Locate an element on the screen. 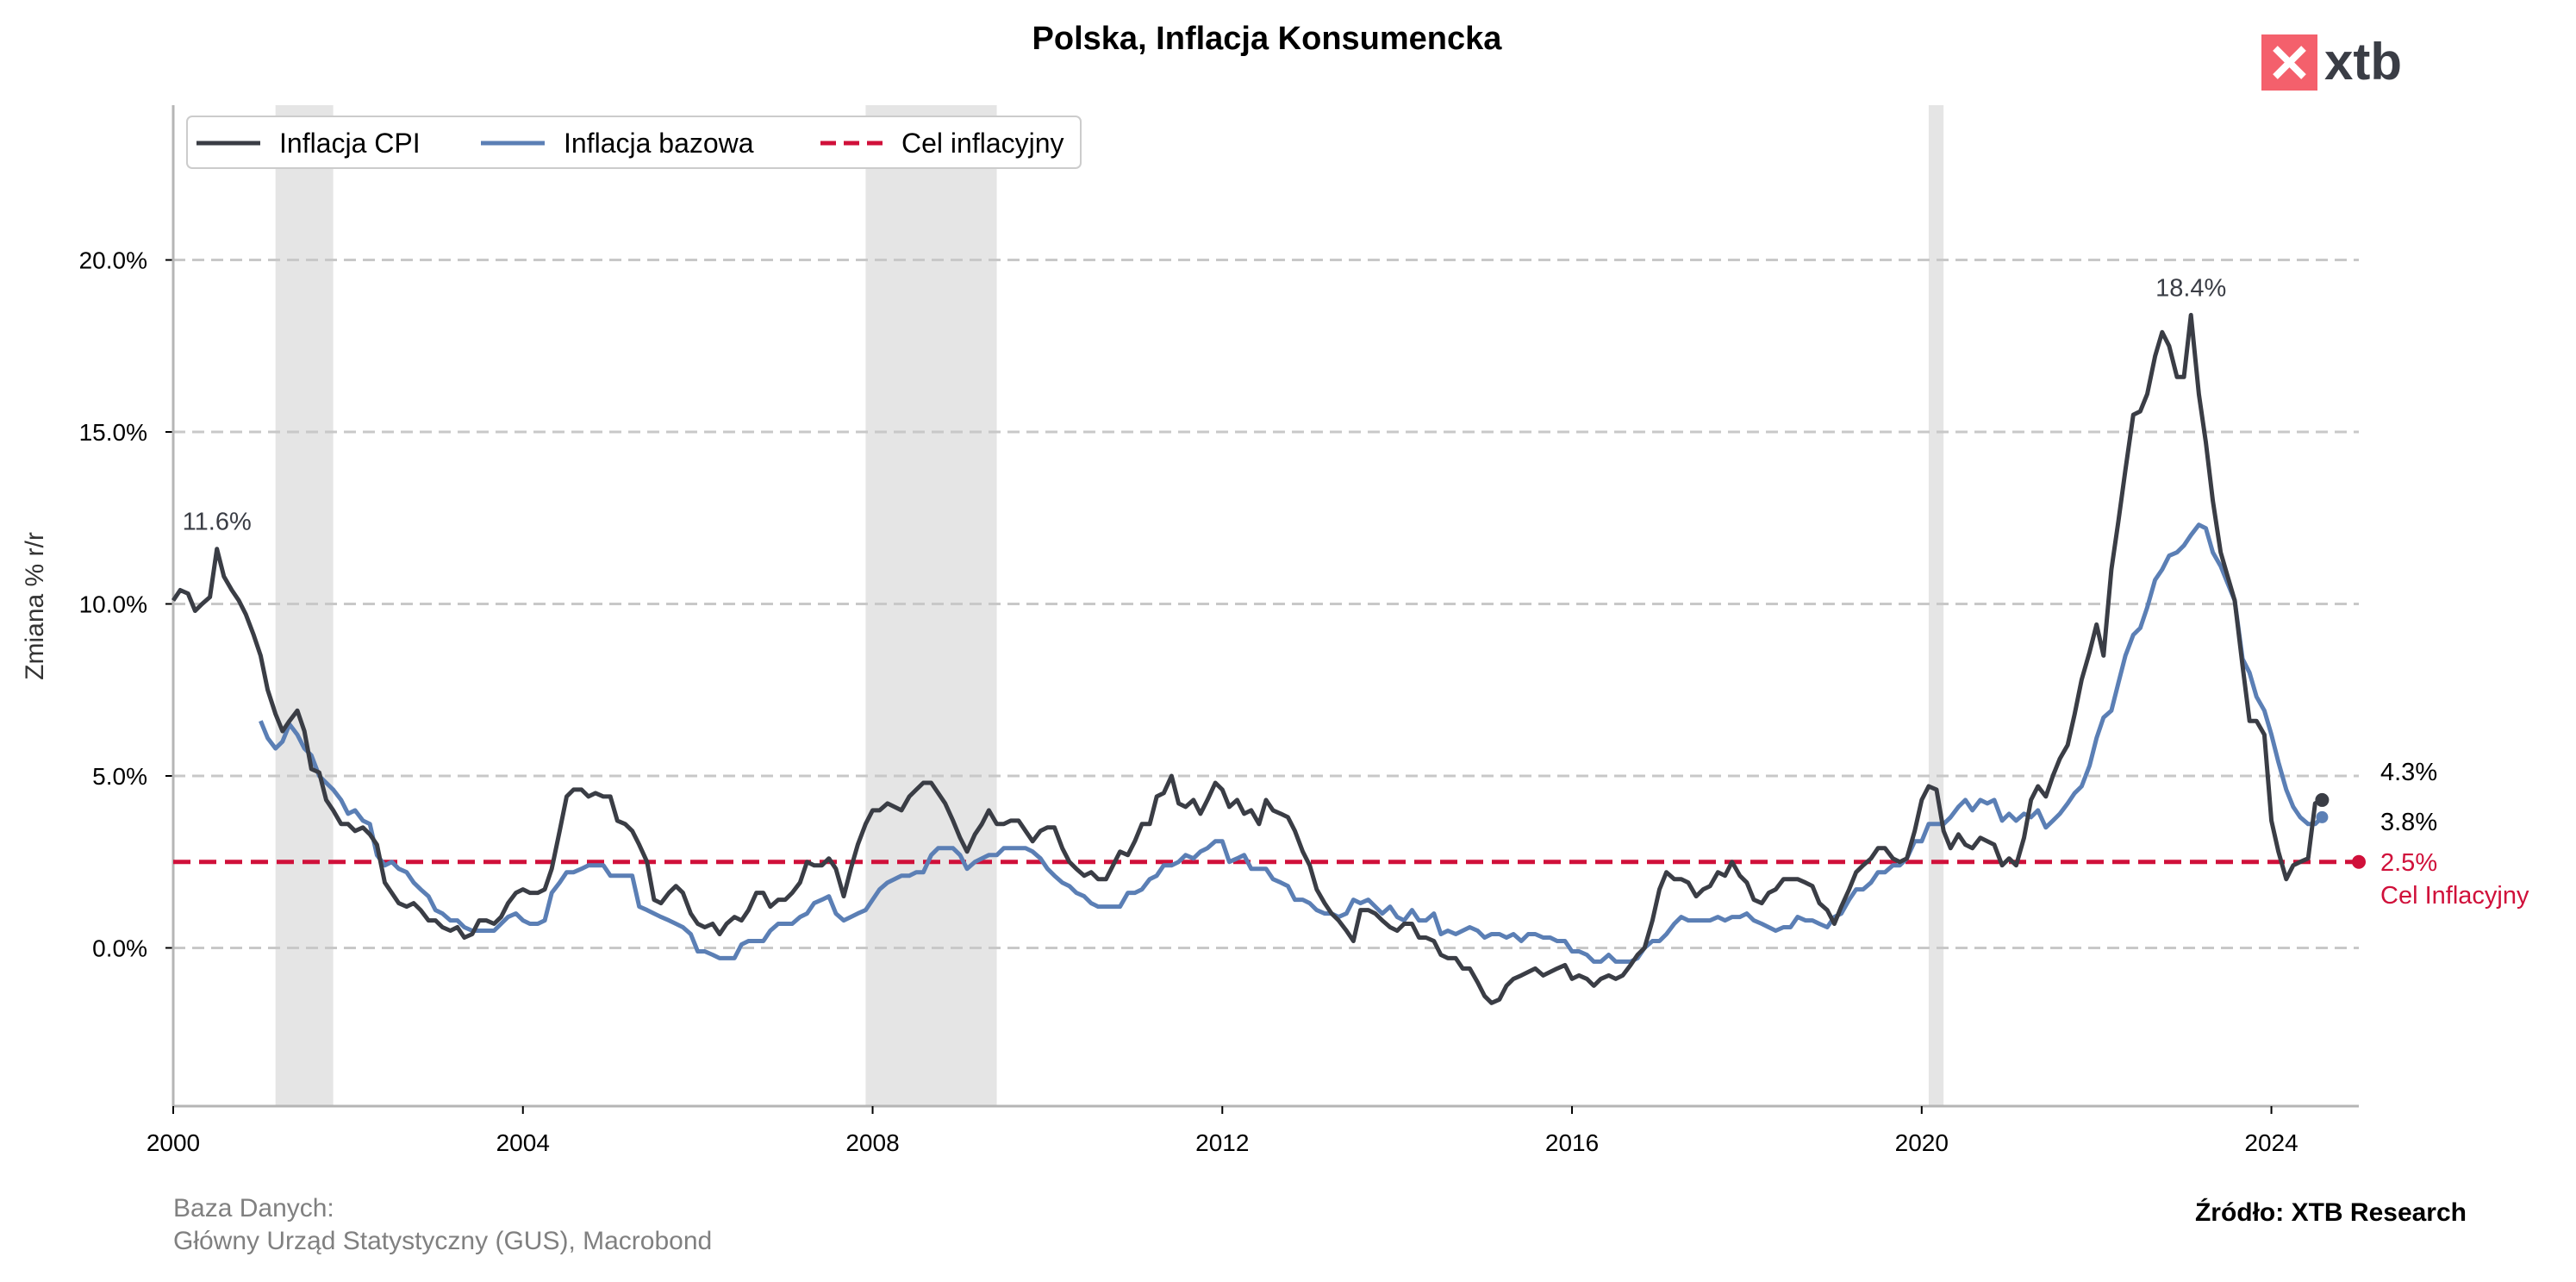 Image resolution: width=2576 pixels, height=1282 pixels. target-name-label: Cel Inflacyjny is located at coordinates (2454, 896).